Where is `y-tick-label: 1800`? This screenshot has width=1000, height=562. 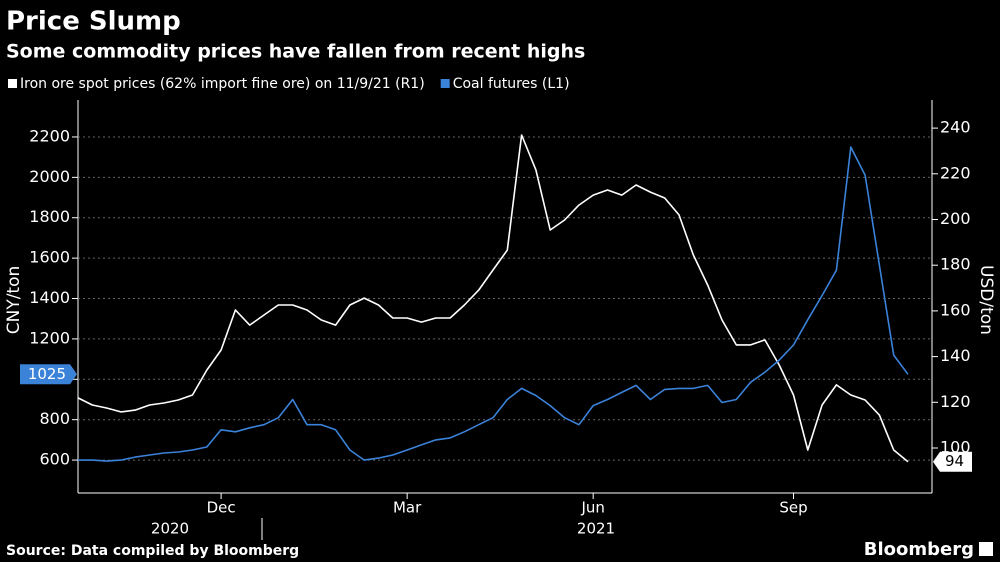
y-tick-label: 1800 is located at coordinates (49, 216).